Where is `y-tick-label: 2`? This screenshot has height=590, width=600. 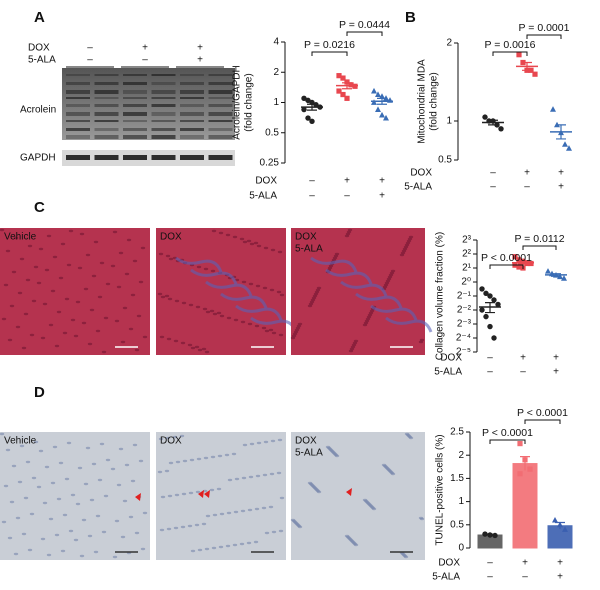 y-tick-label: 2 is located at coordinates (449, 43).